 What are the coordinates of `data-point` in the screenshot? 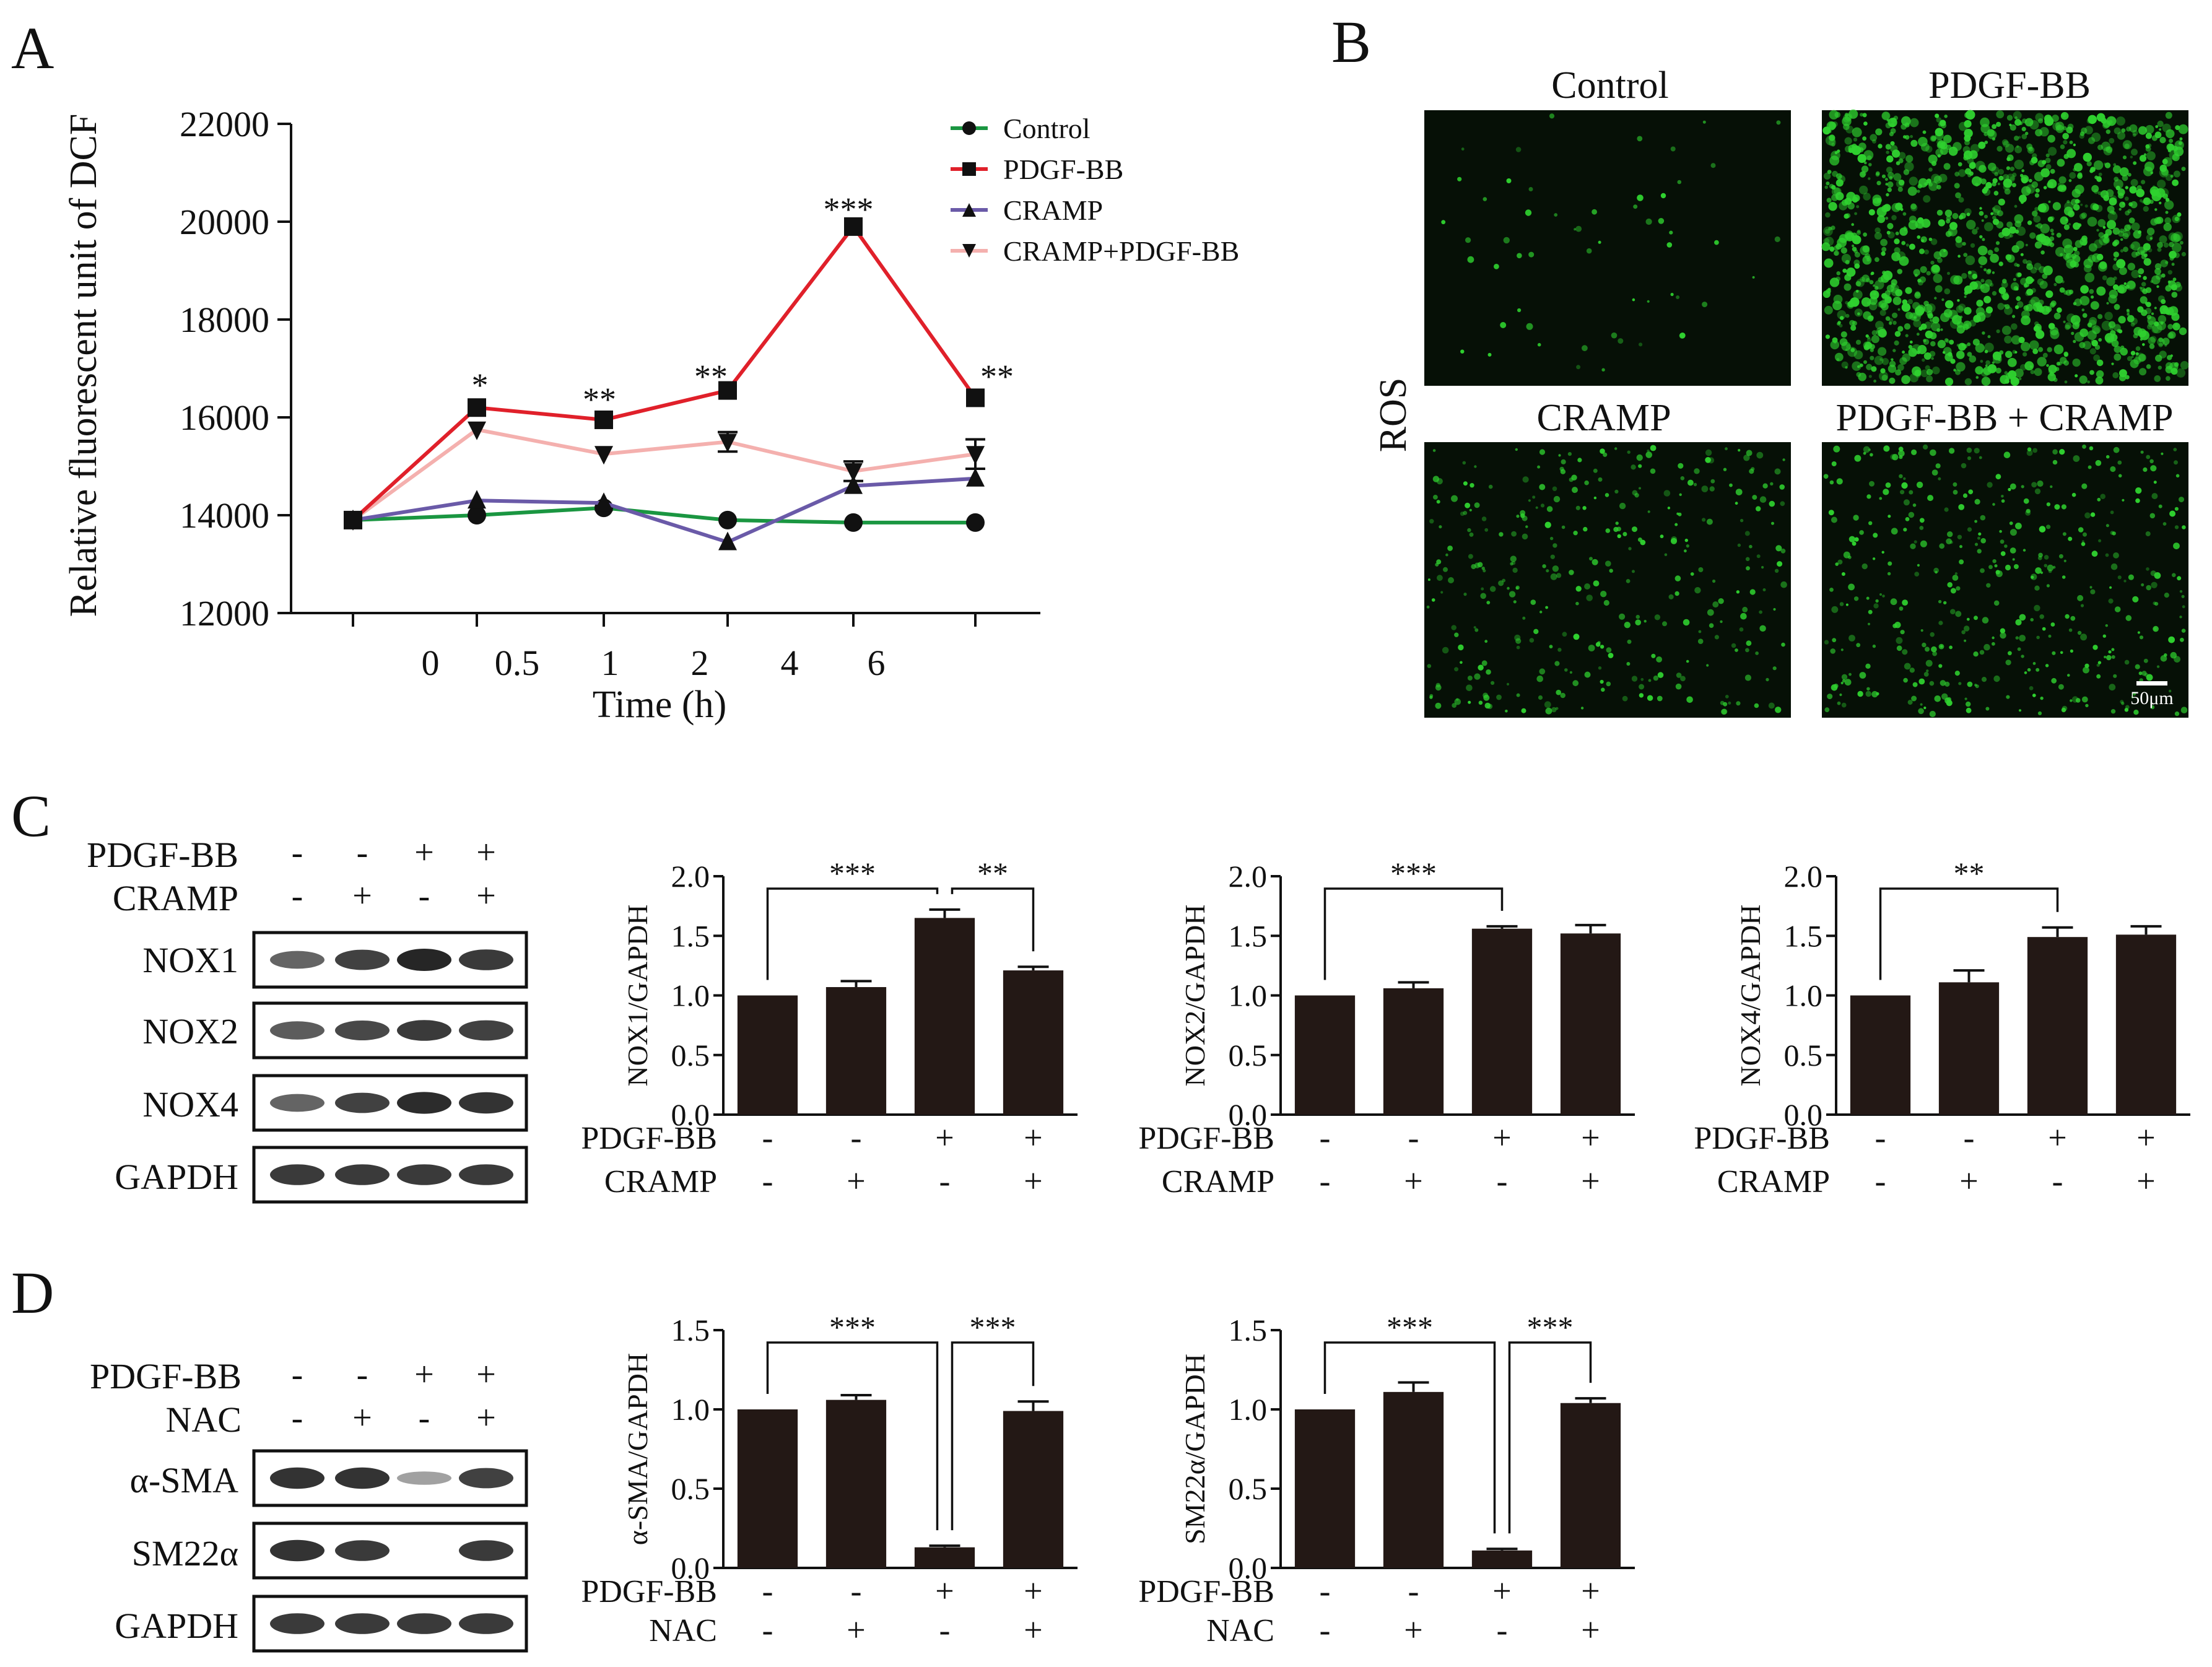 It's located at (477, 408).